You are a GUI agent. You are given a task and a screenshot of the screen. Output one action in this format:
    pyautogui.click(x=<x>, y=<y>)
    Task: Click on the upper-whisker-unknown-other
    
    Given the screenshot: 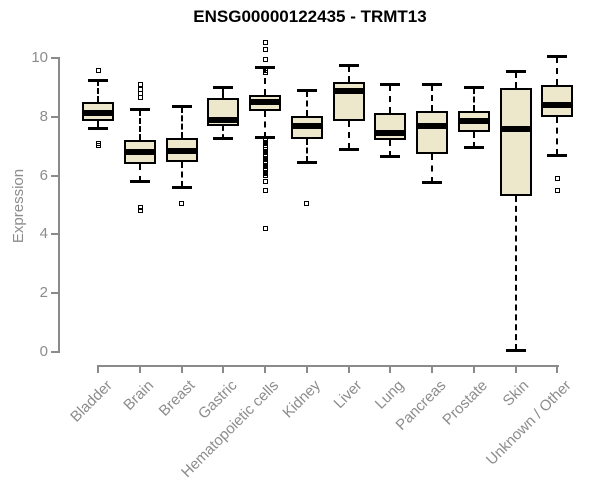 What is the action you would take?
    pyautogui.click(x=557, y=70)
    